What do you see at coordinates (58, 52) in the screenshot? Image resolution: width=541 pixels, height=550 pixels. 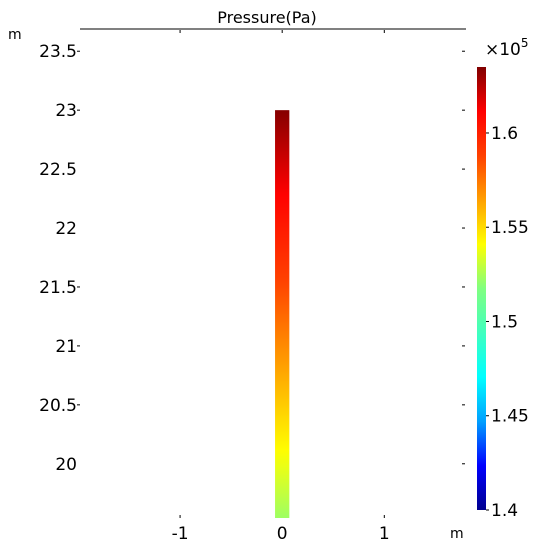 I see `y-tick-label: 23.5` at bounding box center [58, 52].